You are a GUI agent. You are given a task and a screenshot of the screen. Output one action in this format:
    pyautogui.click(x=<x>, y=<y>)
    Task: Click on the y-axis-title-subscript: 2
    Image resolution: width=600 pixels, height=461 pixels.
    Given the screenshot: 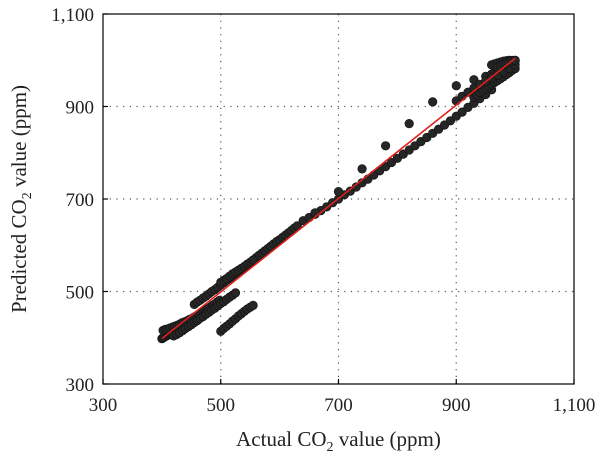 What is the action you would take?
    pyautogui.click(x=27, y=195)
    